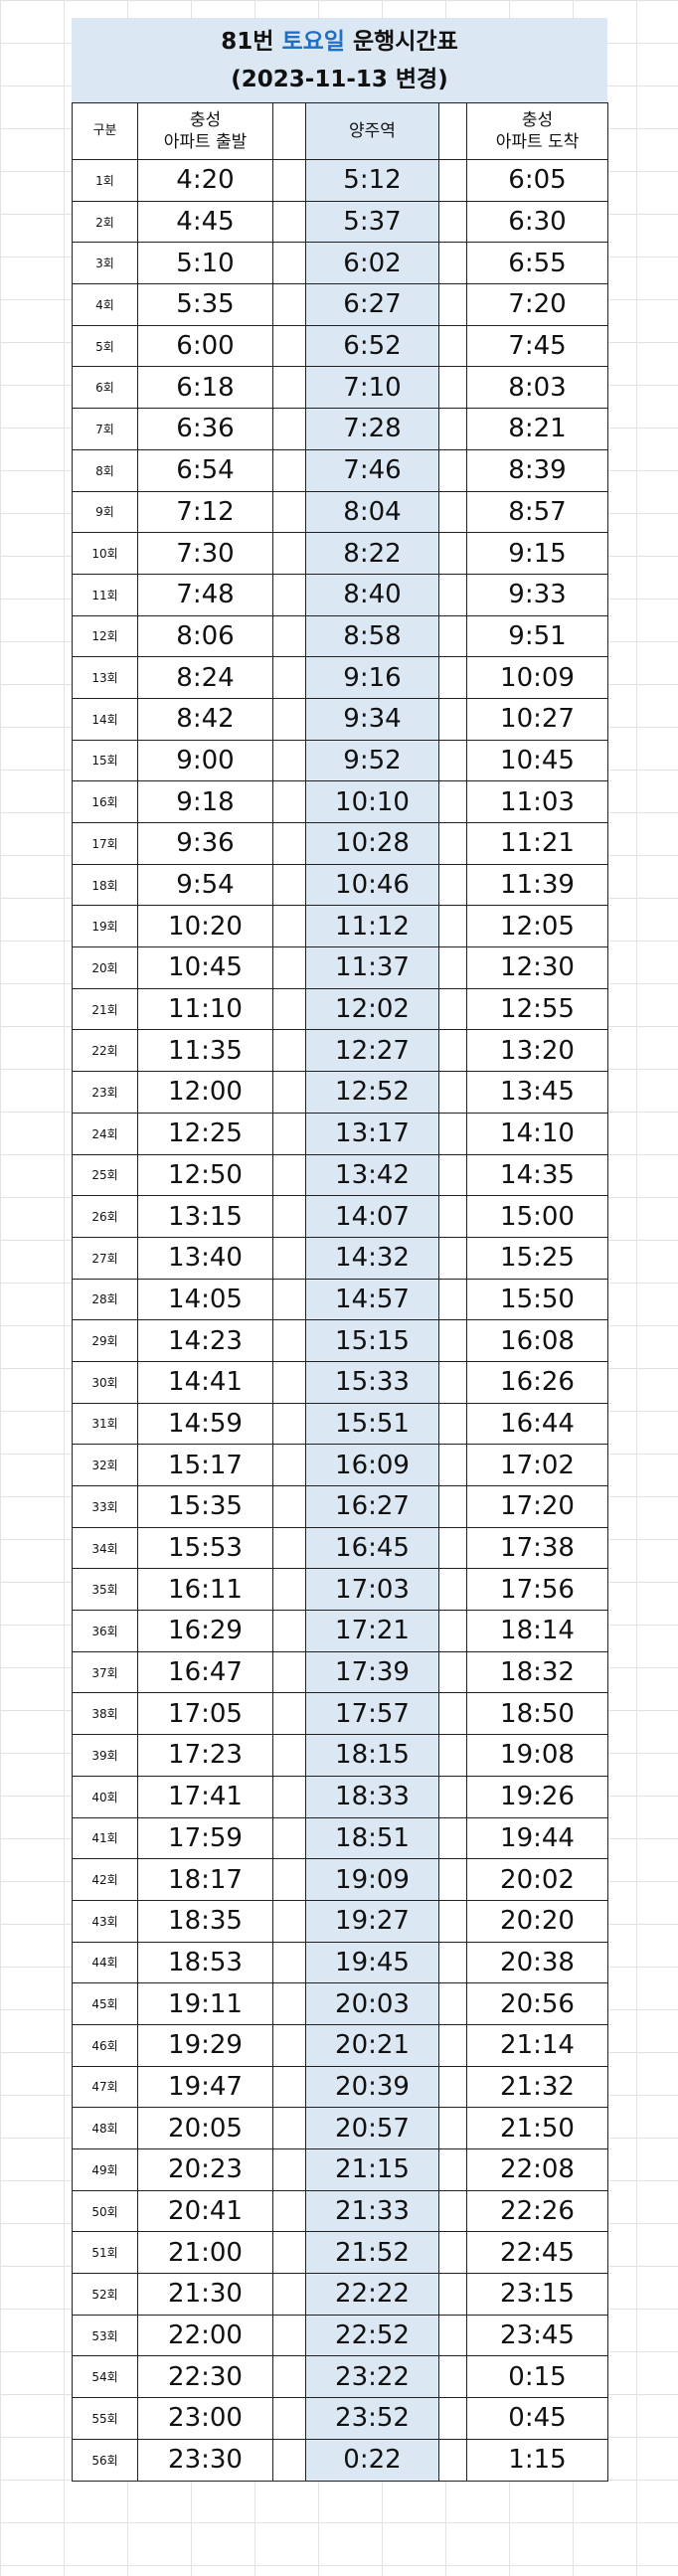 The width and height of the screenshot is (678, 2576). What do you see at coordinates (538, 120) in the screenshot?
I see `arrival-header-line-1: 충성` at bounding box center [538, 120].